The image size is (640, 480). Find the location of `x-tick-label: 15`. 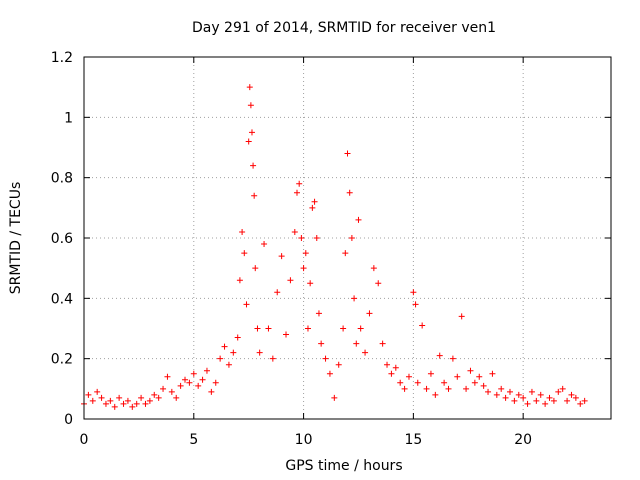

x-tick-label: 15 is located at coordinates (413, 440).